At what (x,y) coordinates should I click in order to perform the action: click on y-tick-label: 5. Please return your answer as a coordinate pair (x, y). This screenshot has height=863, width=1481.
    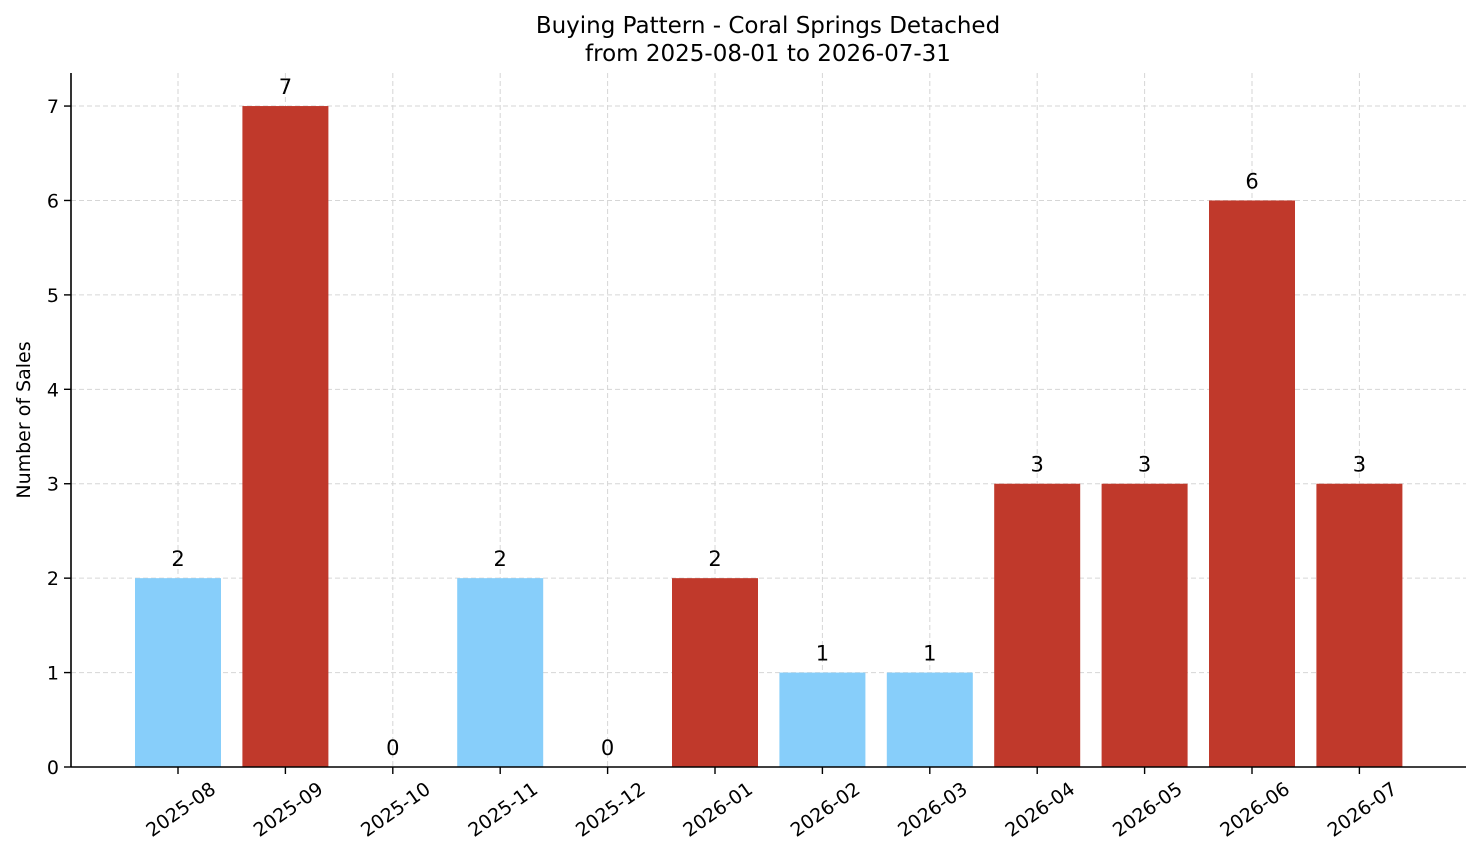
    Looking at the image, I should click on (53, 296).